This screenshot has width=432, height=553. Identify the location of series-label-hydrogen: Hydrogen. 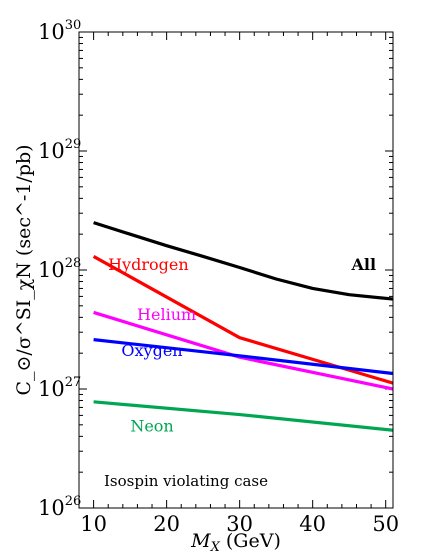
(148, 264).